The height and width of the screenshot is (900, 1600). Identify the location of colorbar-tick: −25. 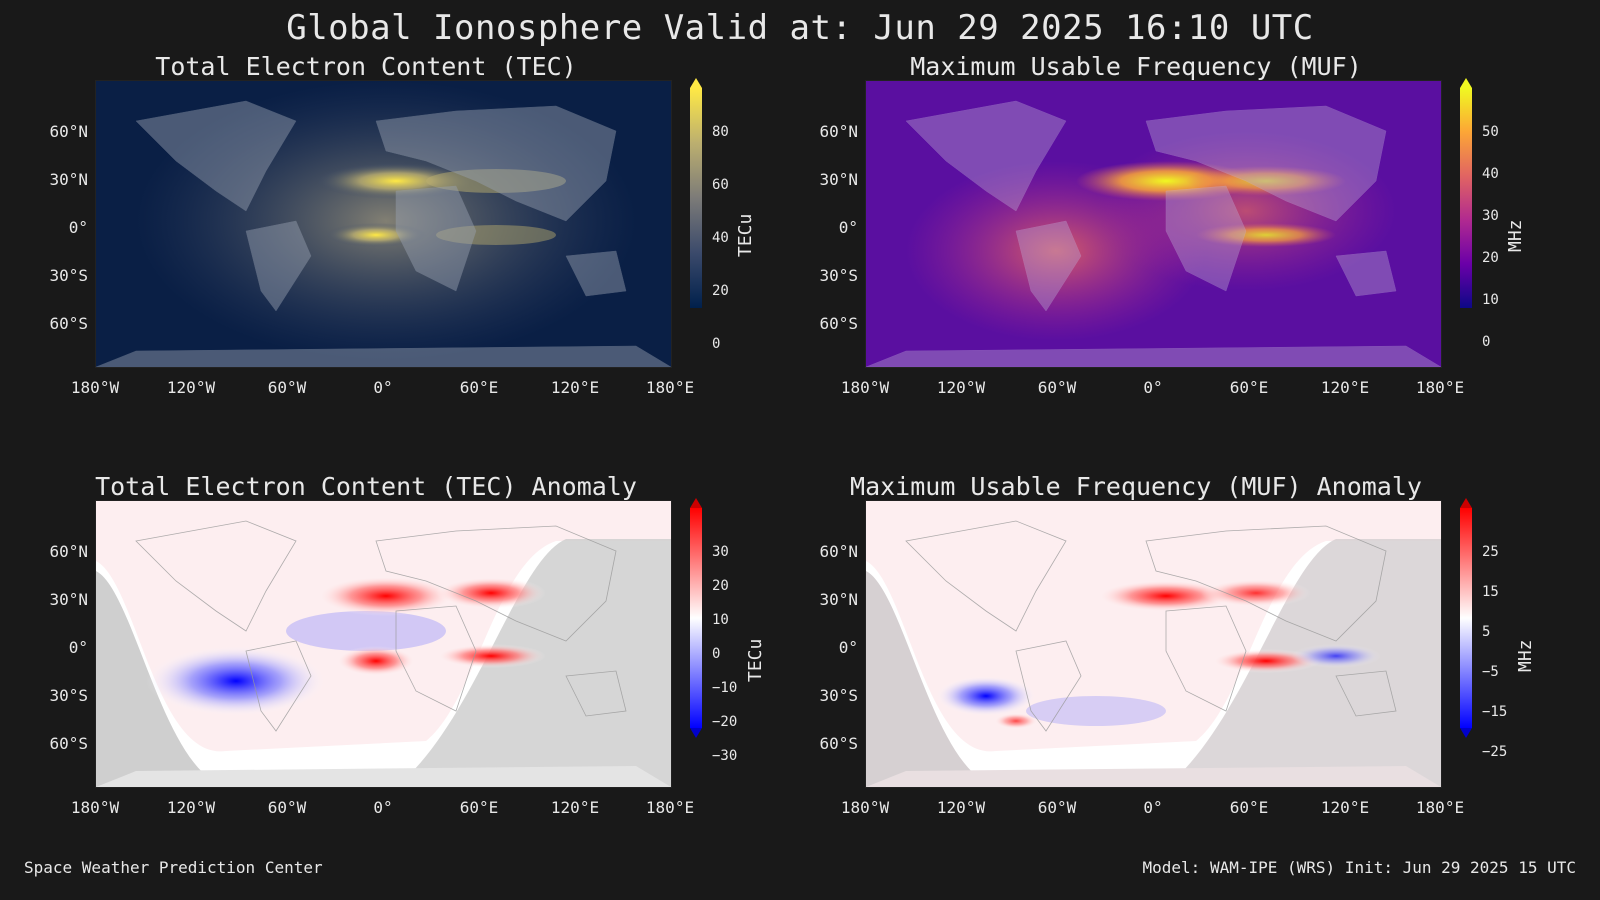
(1495, 752).